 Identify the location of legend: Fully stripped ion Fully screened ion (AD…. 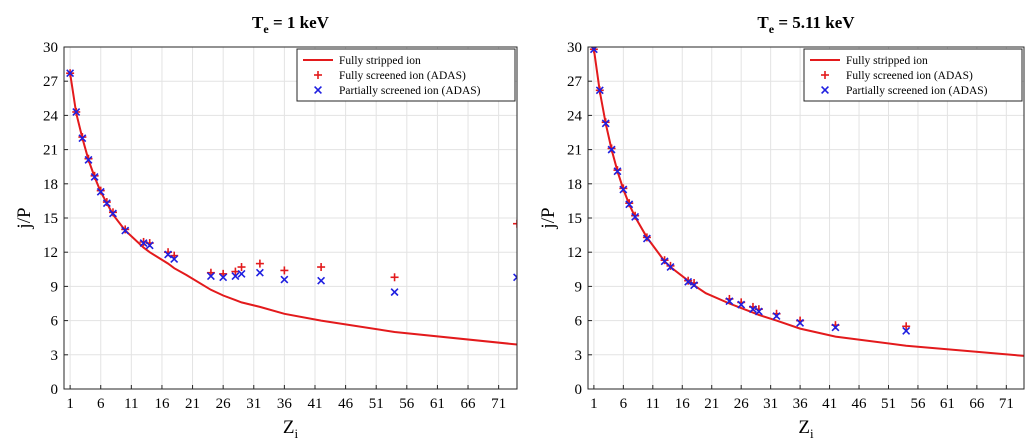
(406, 75).